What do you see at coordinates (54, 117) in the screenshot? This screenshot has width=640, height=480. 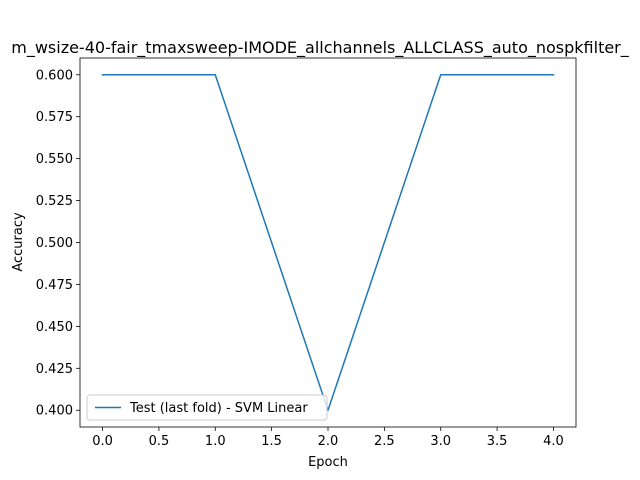 I see `y-tick-label: 0.575` at bounding box center [54, 117].